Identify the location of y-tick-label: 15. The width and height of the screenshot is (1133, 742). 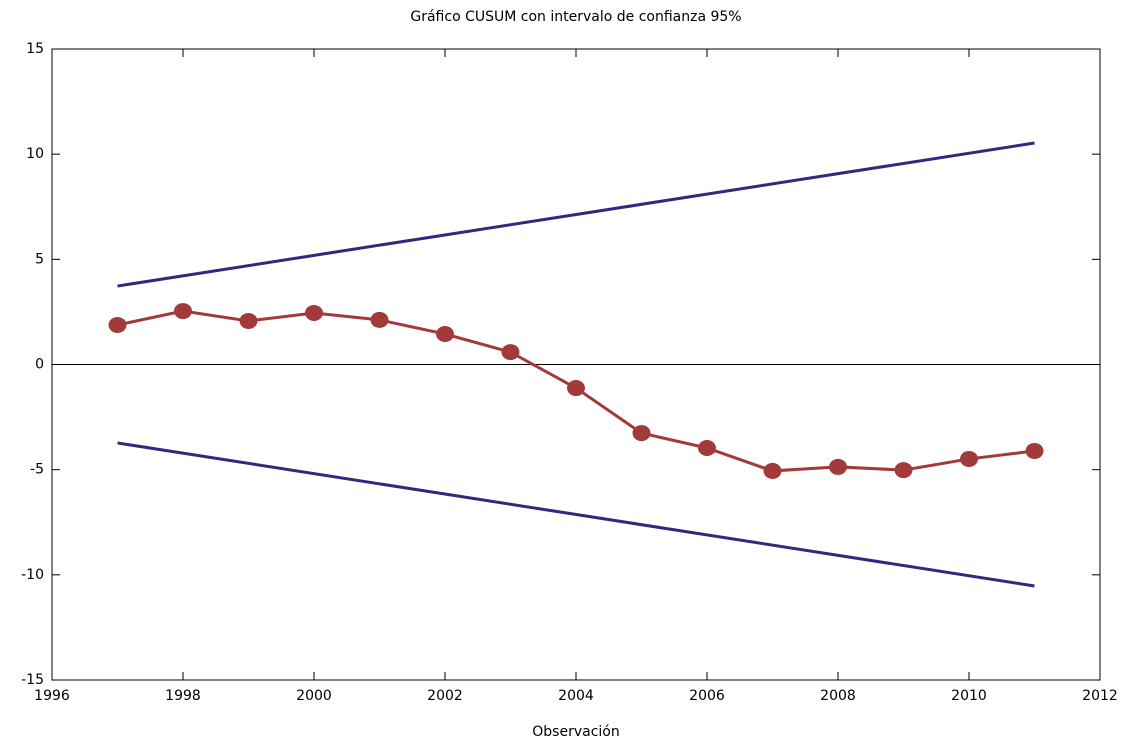
(35, 49).